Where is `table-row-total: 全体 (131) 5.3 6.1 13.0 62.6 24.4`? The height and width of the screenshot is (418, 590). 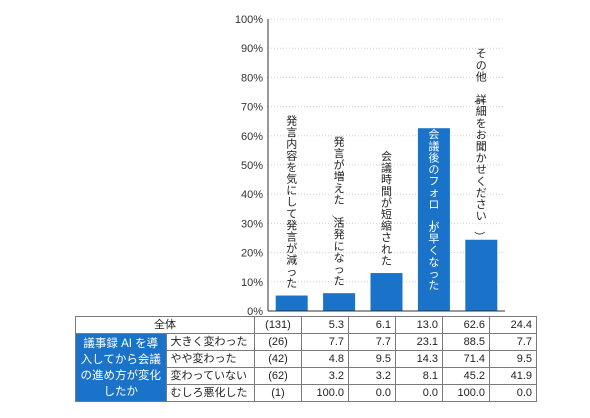 table-row-total: 全体 (131) 5.3 6.1 13.0 62.6 24.4 is located at coordinates (306, 325).